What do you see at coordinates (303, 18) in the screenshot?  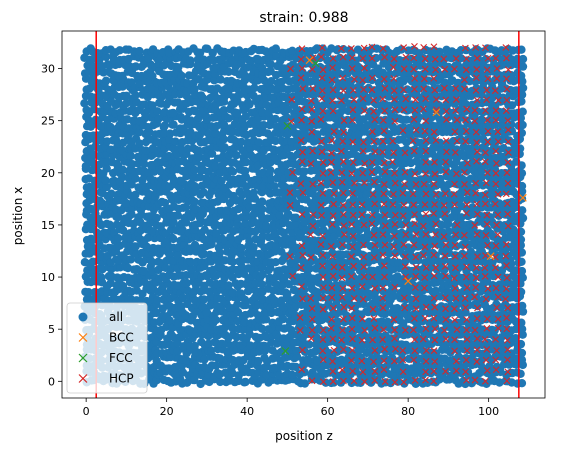 I see `chart-title: strain: 0.988` at bounding box center [303, 18].